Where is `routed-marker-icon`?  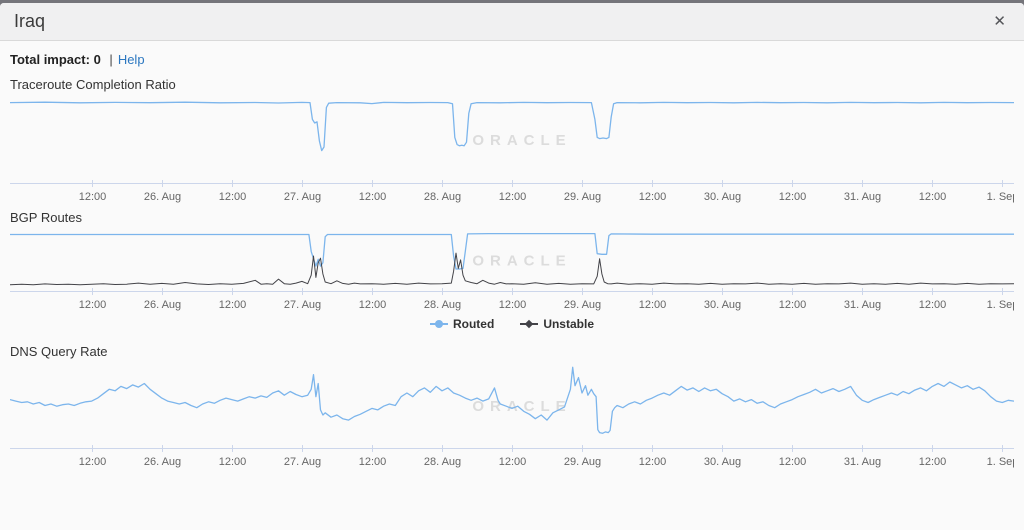 routed-marker-icon is located at coordinates (438, 324).